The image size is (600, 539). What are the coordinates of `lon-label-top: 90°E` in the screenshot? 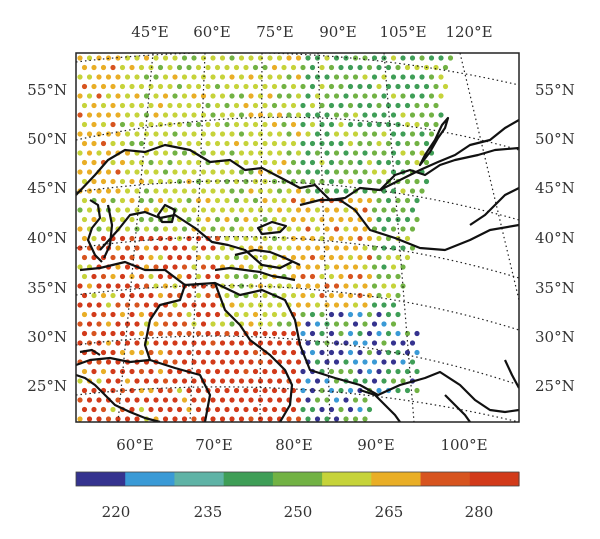 It's located at (338, 32).